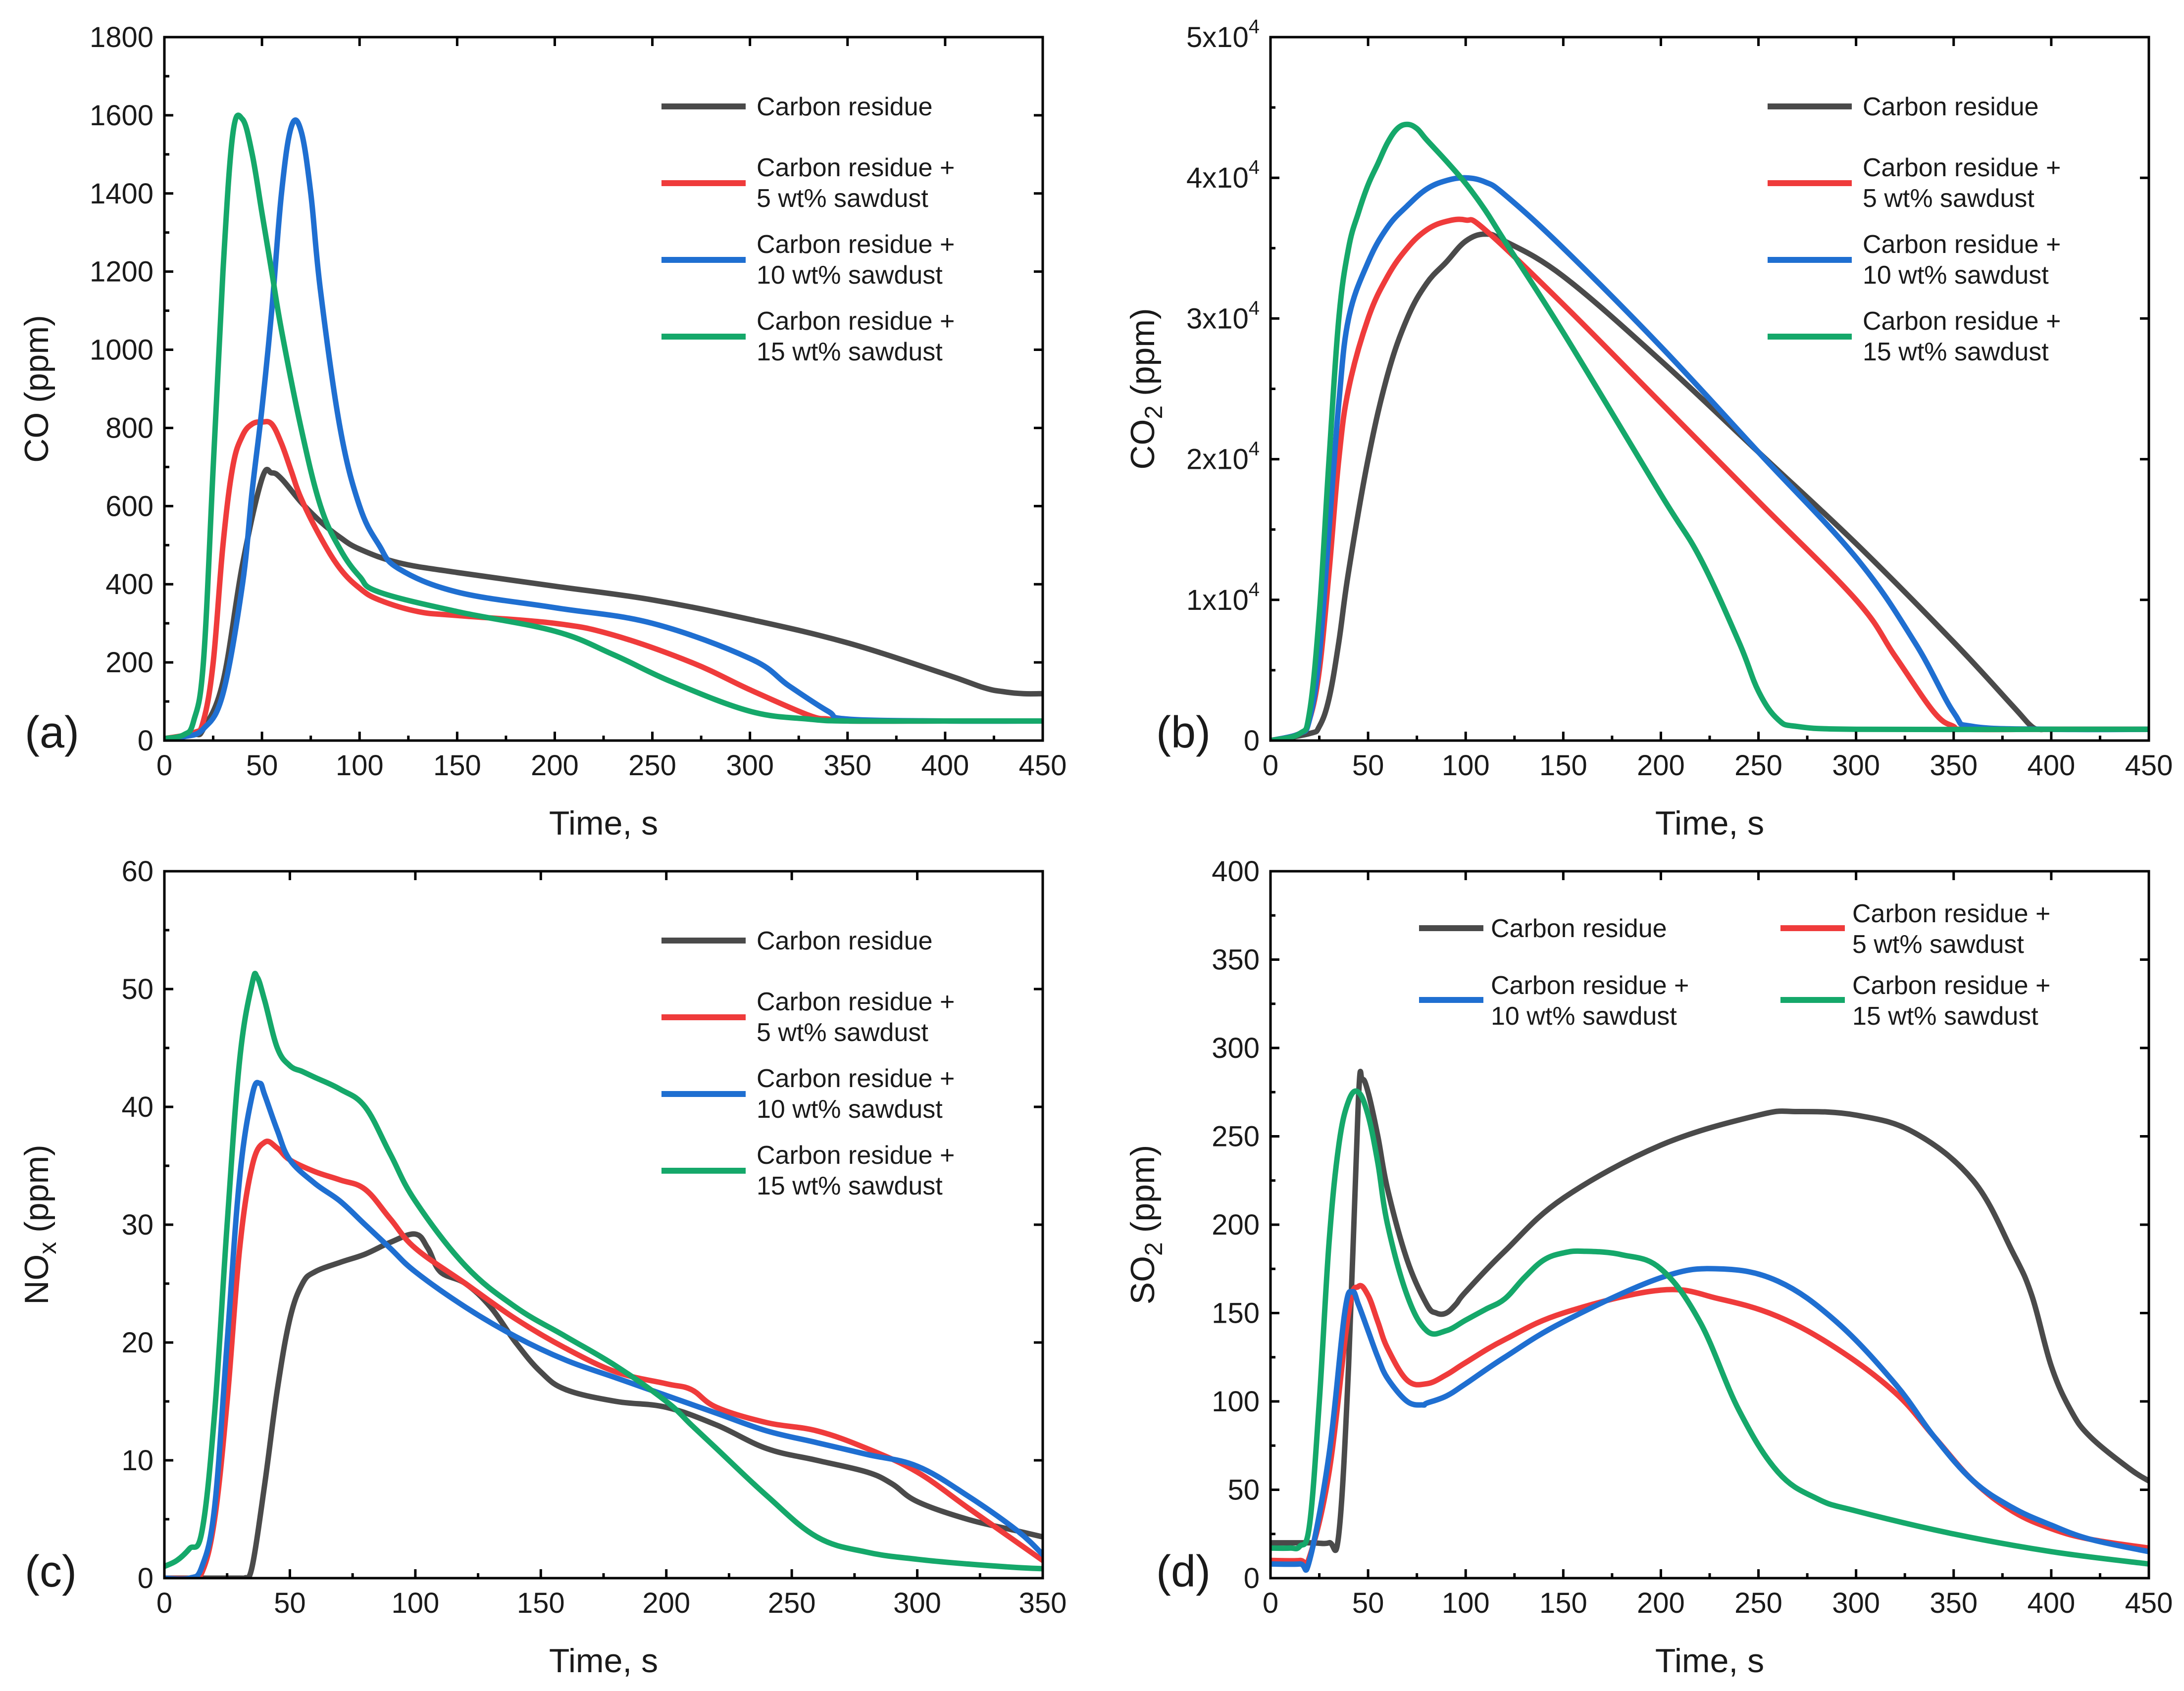 Image resolution: width=2184 pixels, height=1691 pixels. I want to click on y-tick-label: 5x10⁴, so click(1223, 35).